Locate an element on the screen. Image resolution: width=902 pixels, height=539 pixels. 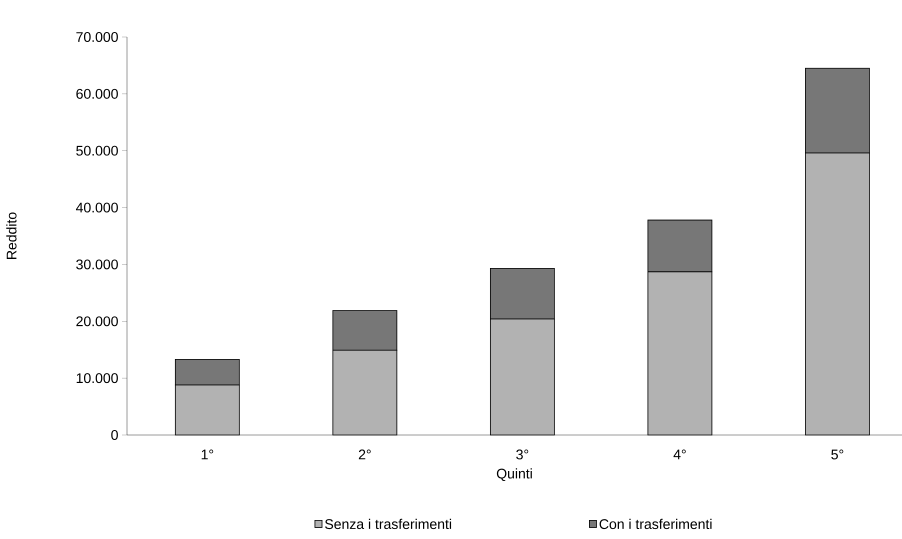
x-tick-label: 1° is located at coordinates (208, 455).